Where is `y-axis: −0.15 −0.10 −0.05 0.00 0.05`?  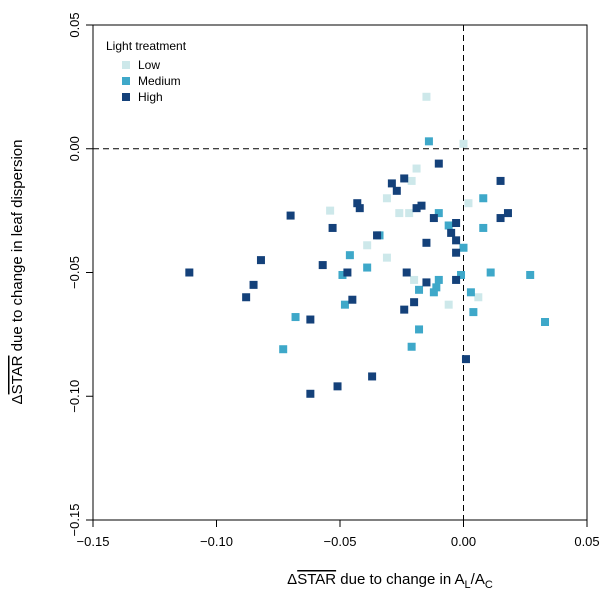
y-axis: −0.15 −0.10 −0.05 0.00 0.05 is located at coordinates (80, 274).